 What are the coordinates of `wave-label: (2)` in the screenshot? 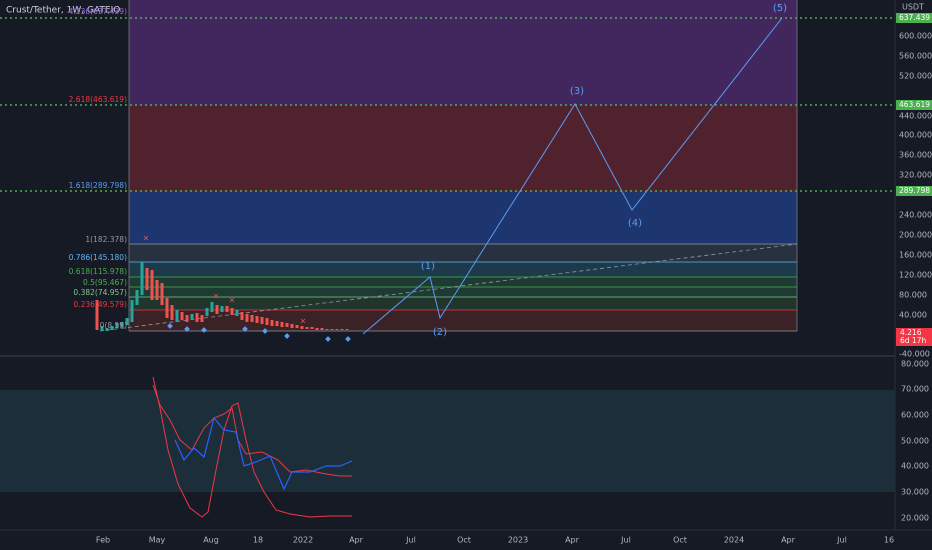 It's located at (440, 332).